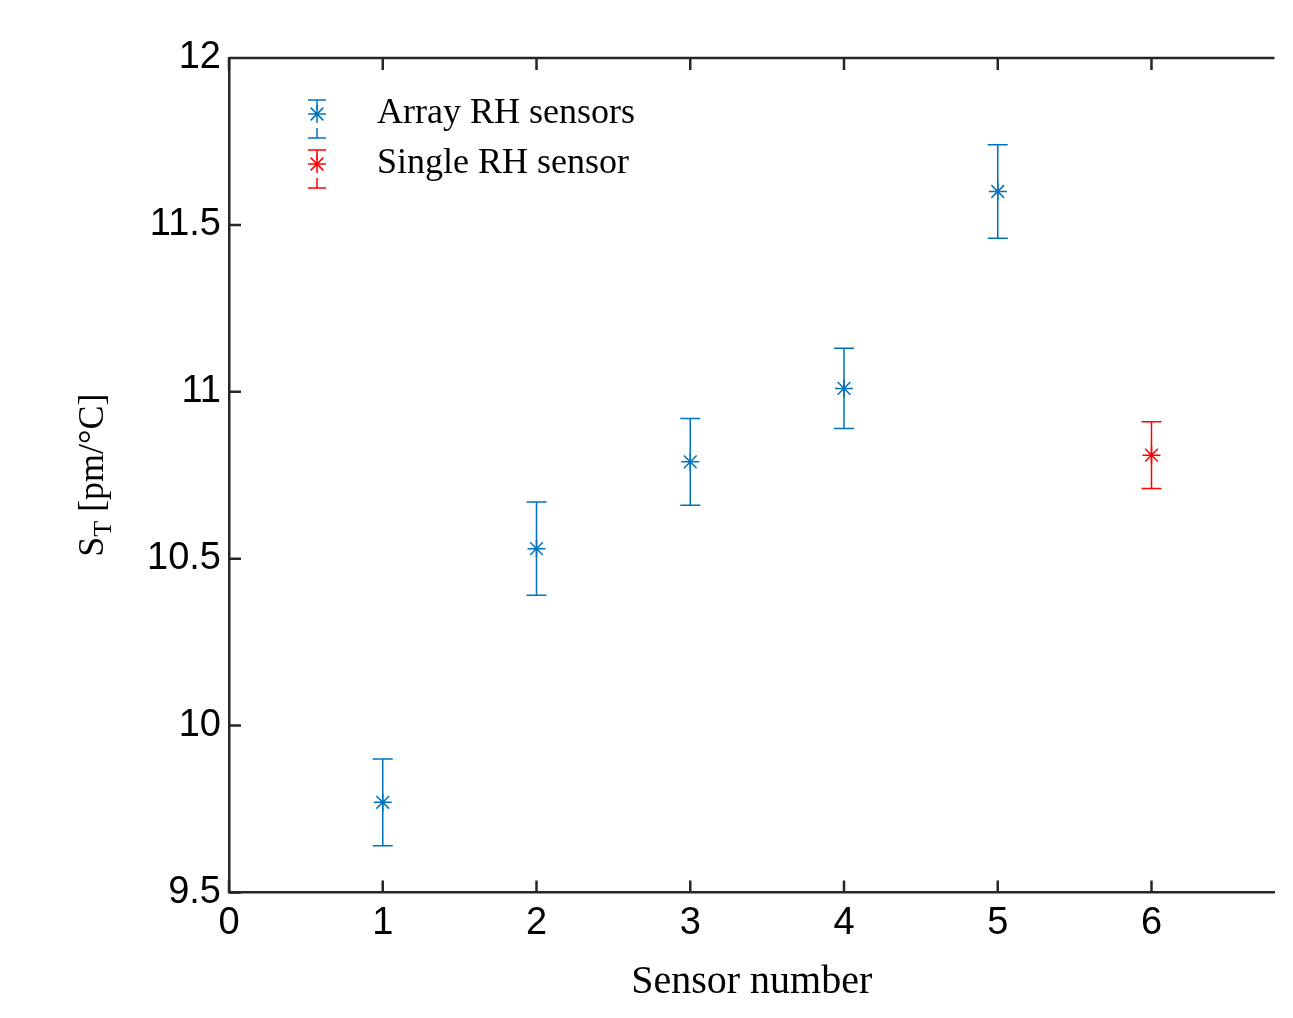 The width and height of the screenshot is (1293, 1018). I want to click on legend-label: Array RH sensors, so click(506, 111).